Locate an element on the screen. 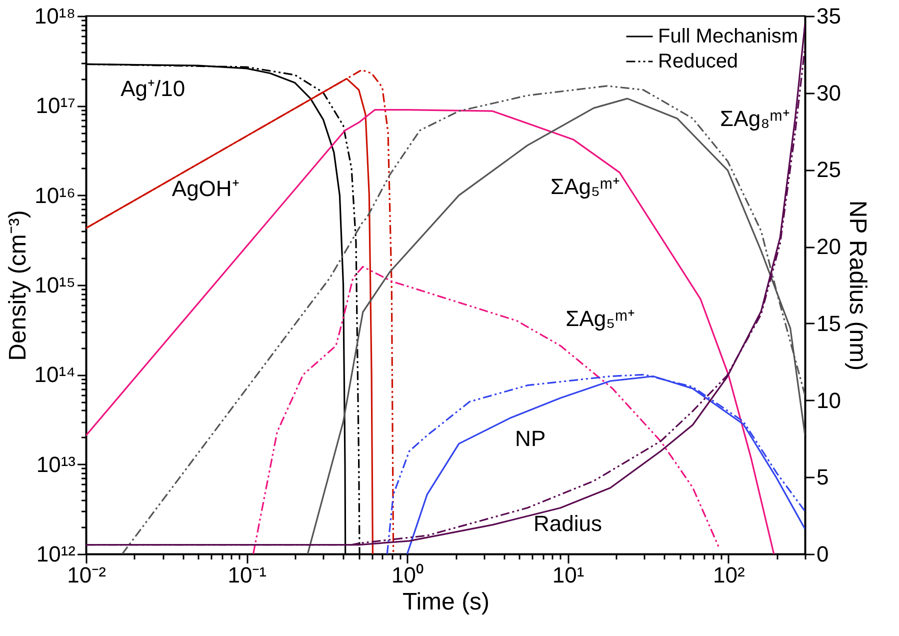  annotation: Radius is located at coordinates (567, 523).